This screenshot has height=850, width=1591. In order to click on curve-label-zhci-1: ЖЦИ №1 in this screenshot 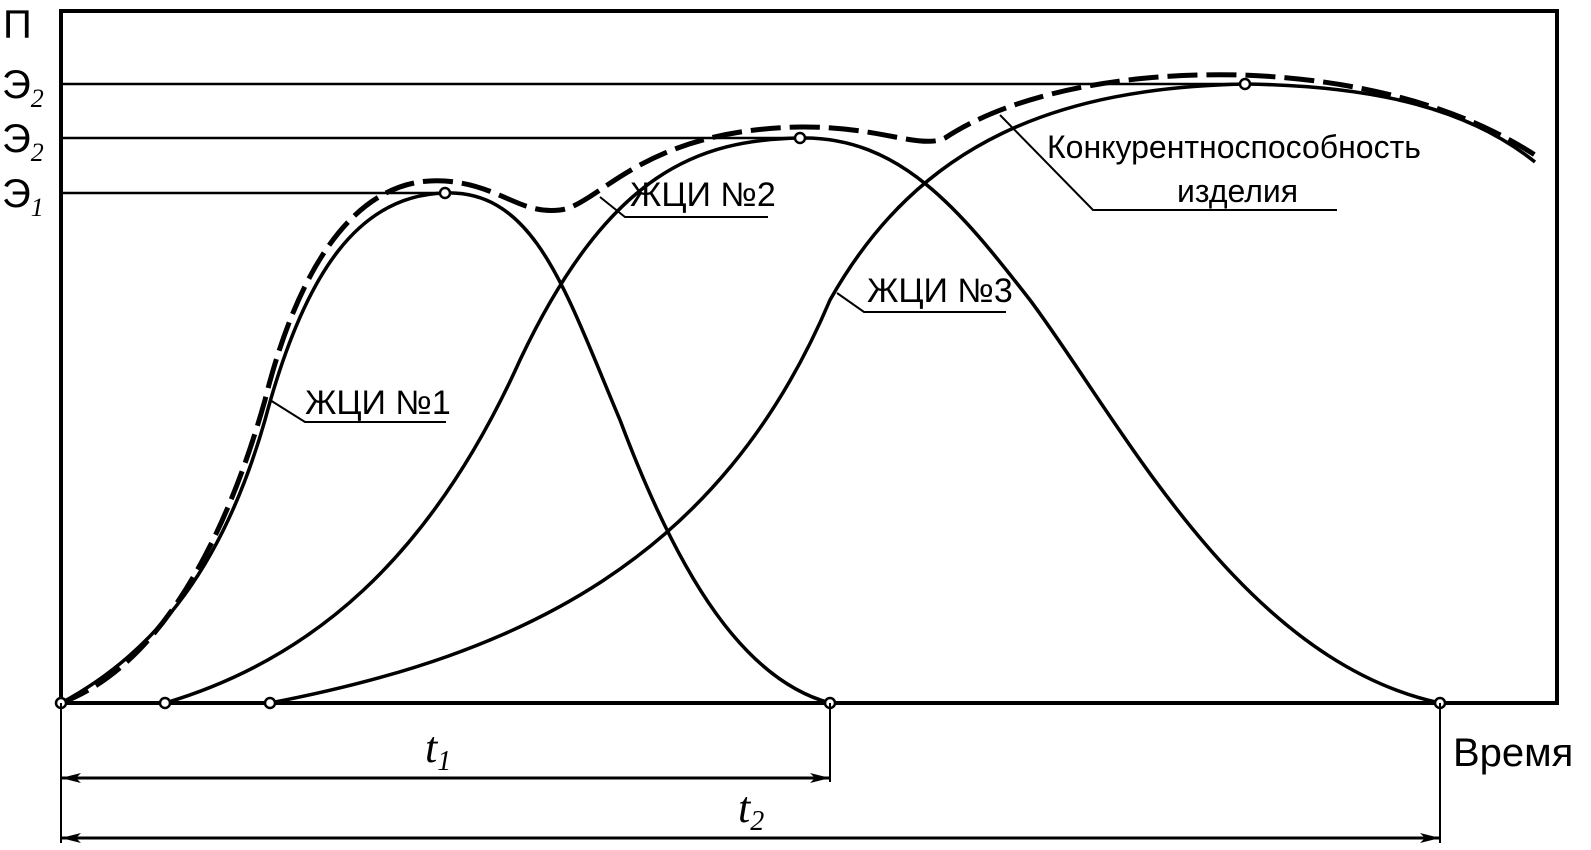, I will do `click(378, 403)`.